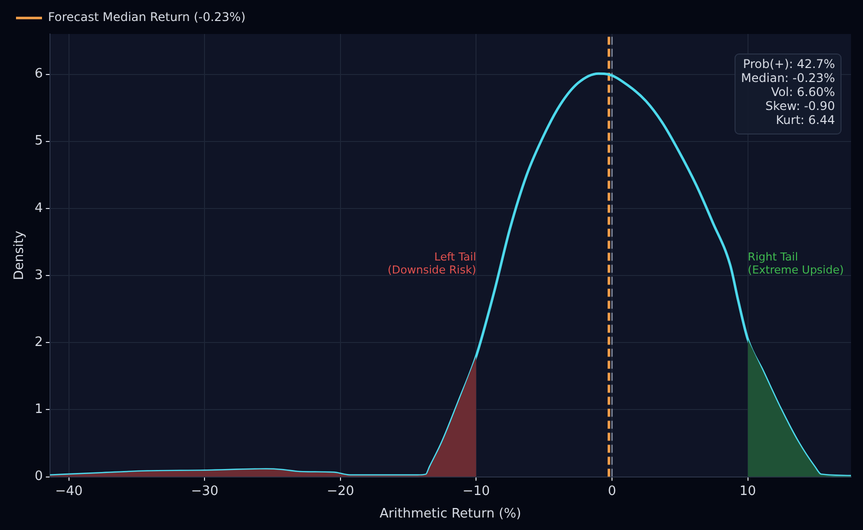 The height and width of the screenshot is (530, 863). I want to click on x-tick-label: −10, so click(476, 491).